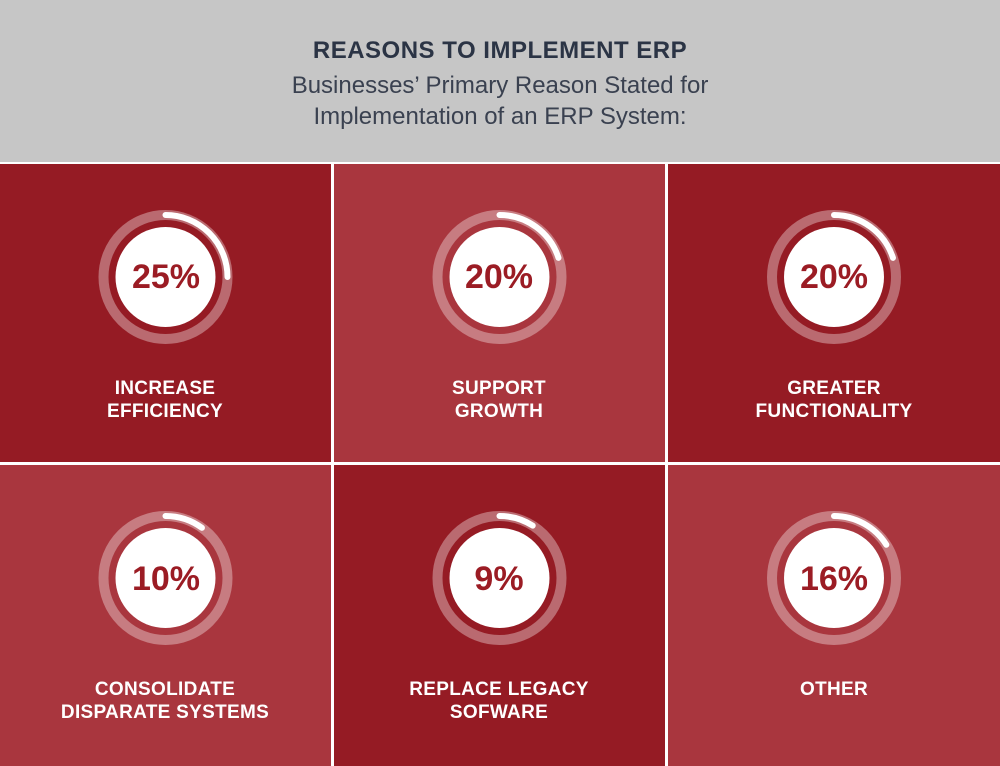 The image size is (1000, 766). What do you see at coordinates (499, 400) in the screenshot?
I see `reason-label: SUPPORT GROWTH` at bounding box center [499, 400].